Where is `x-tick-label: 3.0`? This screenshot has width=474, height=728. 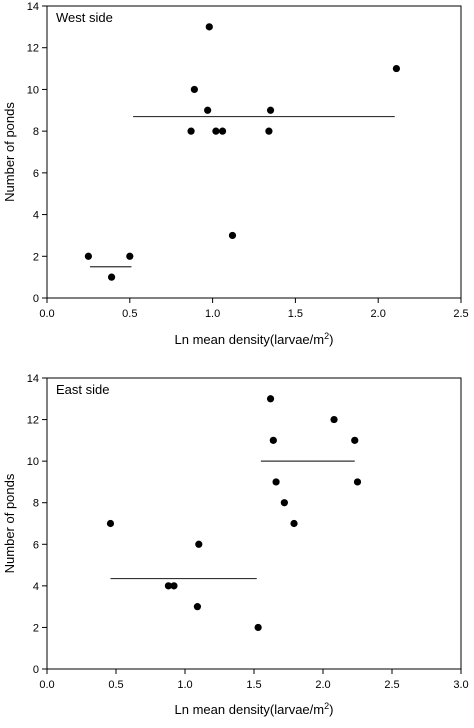 x-tick-label: 3.0 is located at coordinates (460, 685).